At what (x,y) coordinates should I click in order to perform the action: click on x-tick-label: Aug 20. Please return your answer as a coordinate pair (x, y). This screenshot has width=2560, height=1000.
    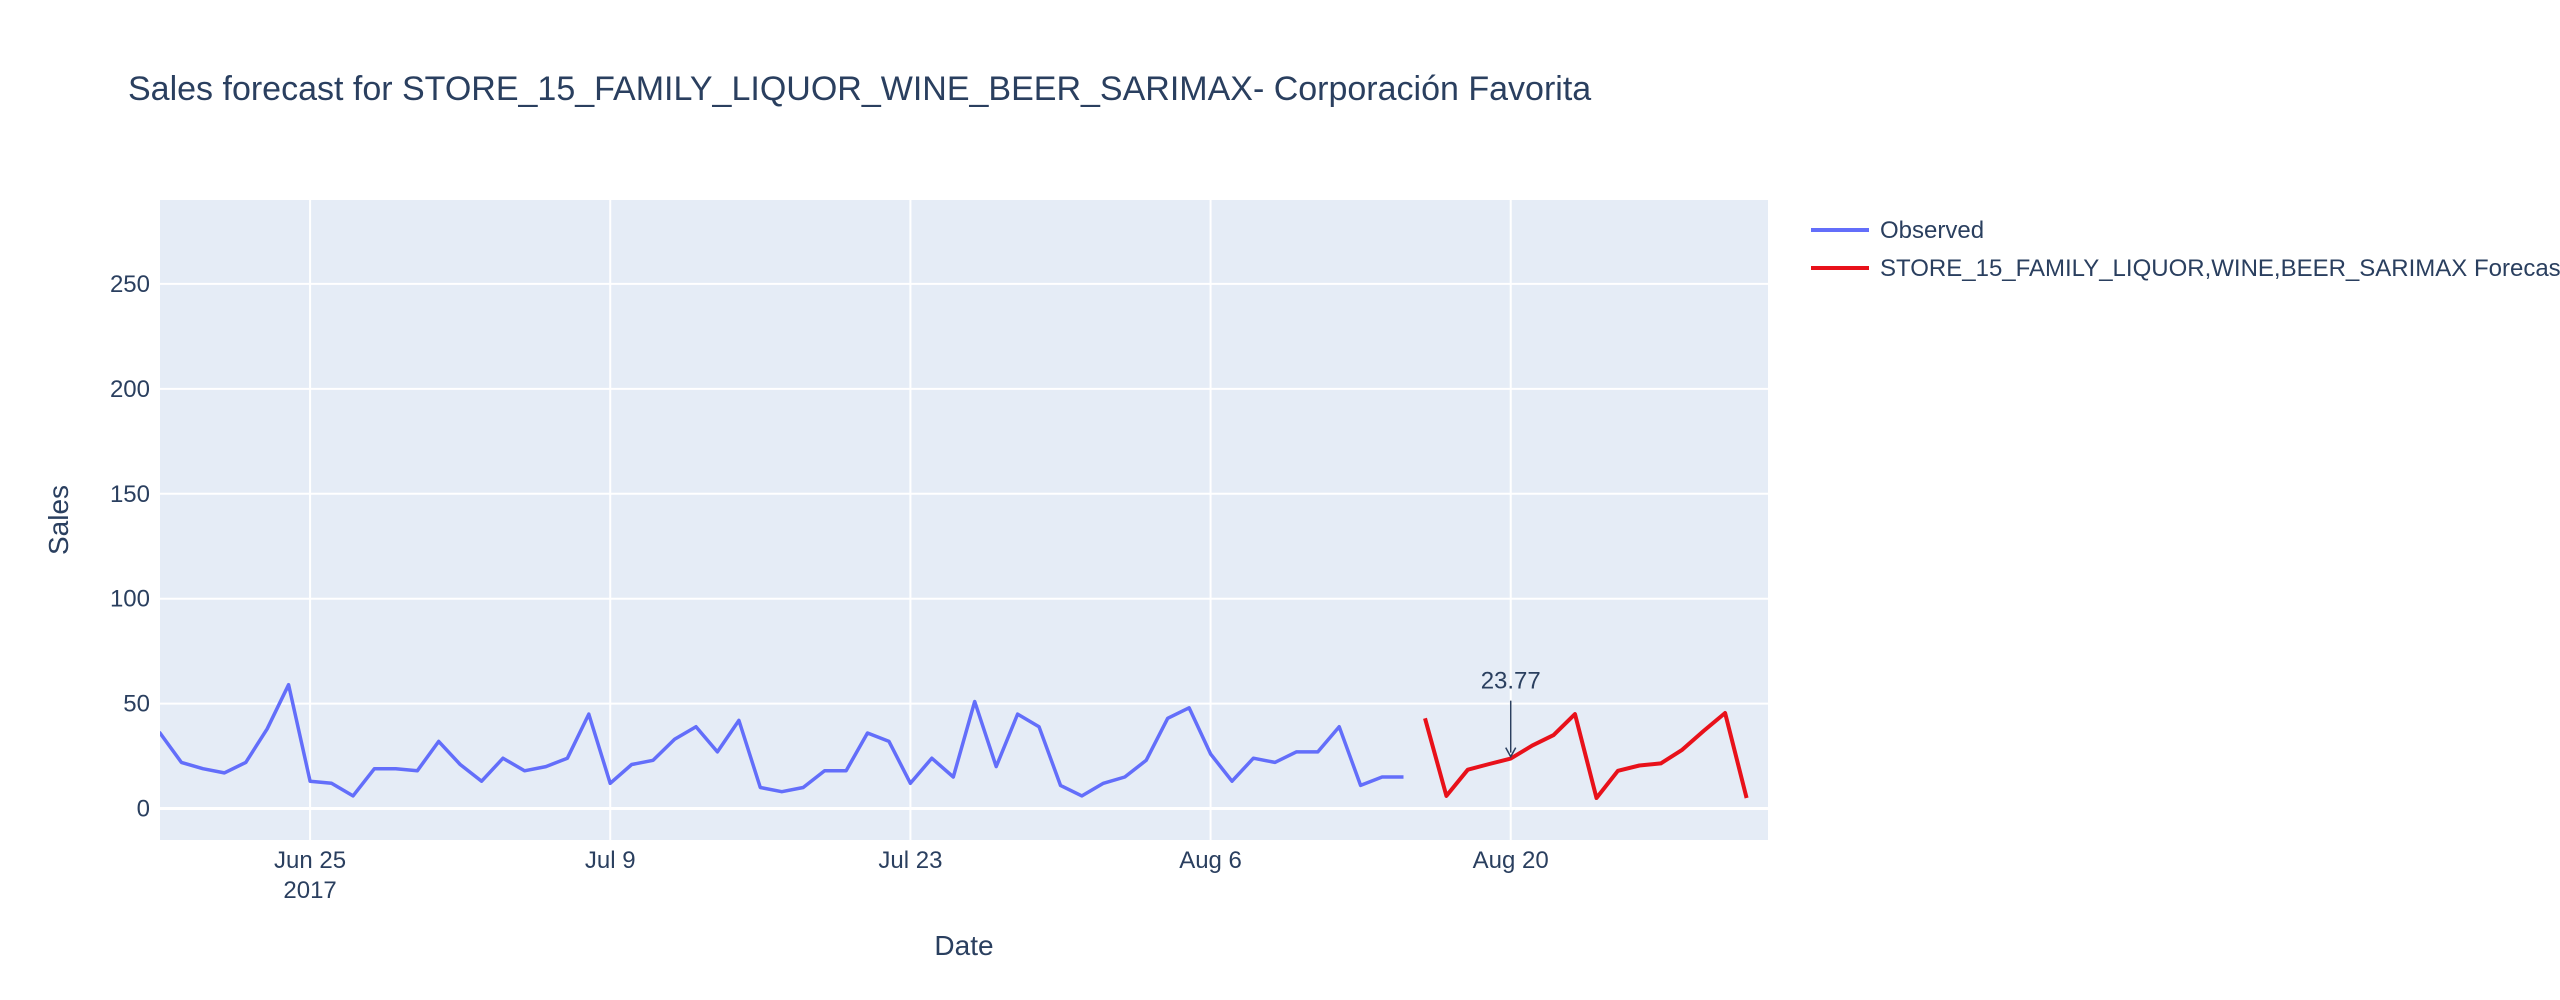
    Looking at the image, I should click on (1511, 860).